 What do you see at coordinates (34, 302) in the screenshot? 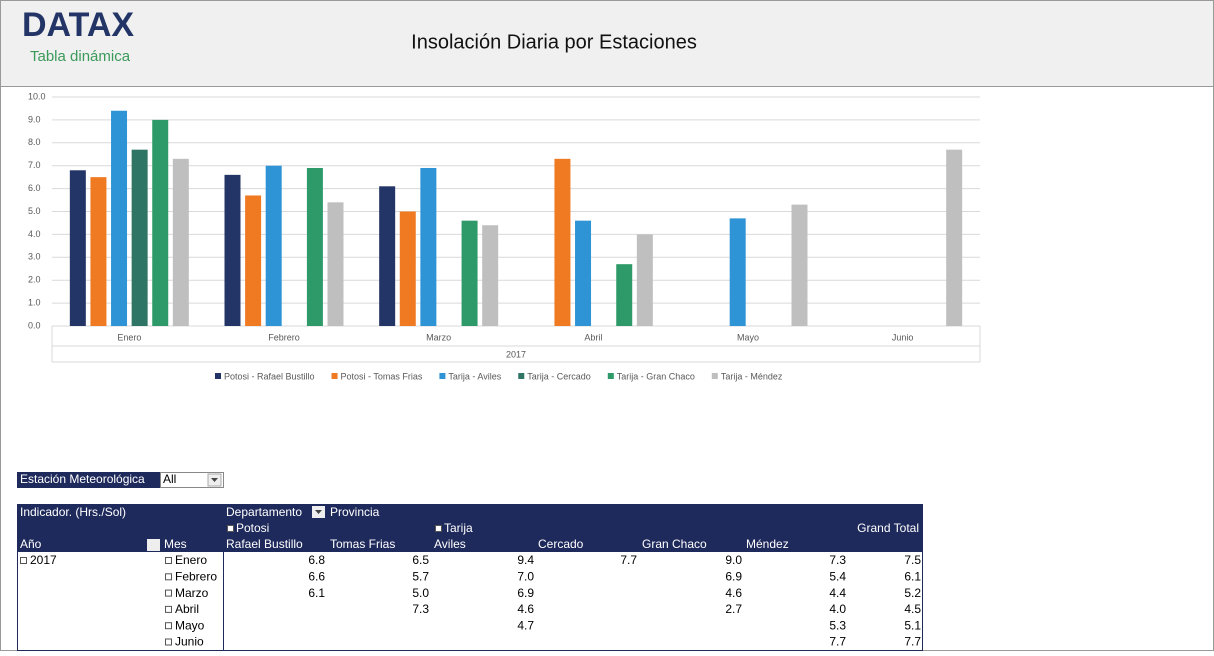
I see `y-tick-label: 1.0` at bounding box center [34, 302].